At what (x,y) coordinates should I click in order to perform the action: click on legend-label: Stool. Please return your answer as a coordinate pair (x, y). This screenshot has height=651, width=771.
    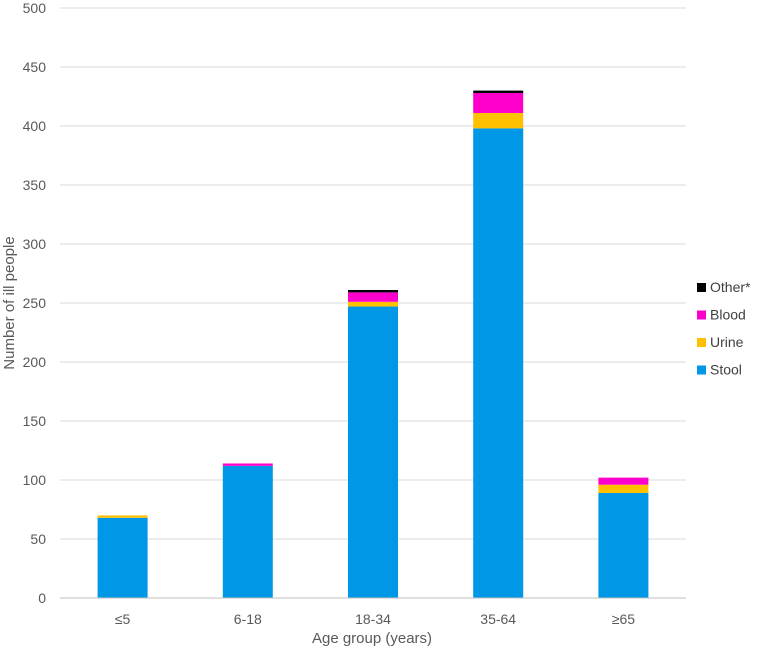
    Looking at the image, I should click on (726, 370).